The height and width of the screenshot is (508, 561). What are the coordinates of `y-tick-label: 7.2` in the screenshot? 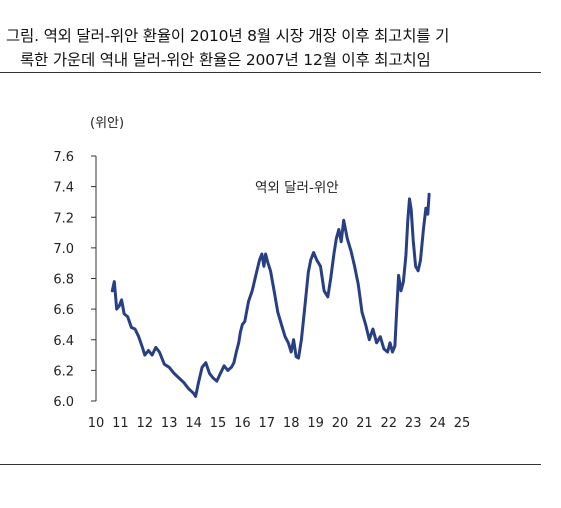 It's located at (63, 218).